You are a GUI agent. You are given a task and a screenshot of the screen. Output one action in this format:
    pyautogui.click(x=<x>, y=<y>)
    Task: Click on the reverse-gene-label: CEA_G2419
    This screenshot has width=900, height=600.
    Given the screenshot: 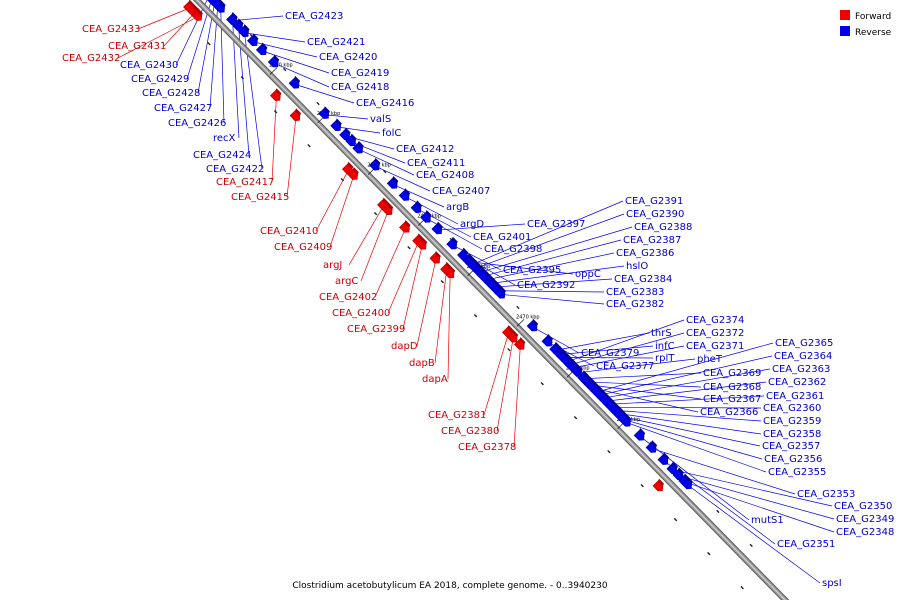 What is the action you would take?
    pyautogui.click(x=360, y=73)
    